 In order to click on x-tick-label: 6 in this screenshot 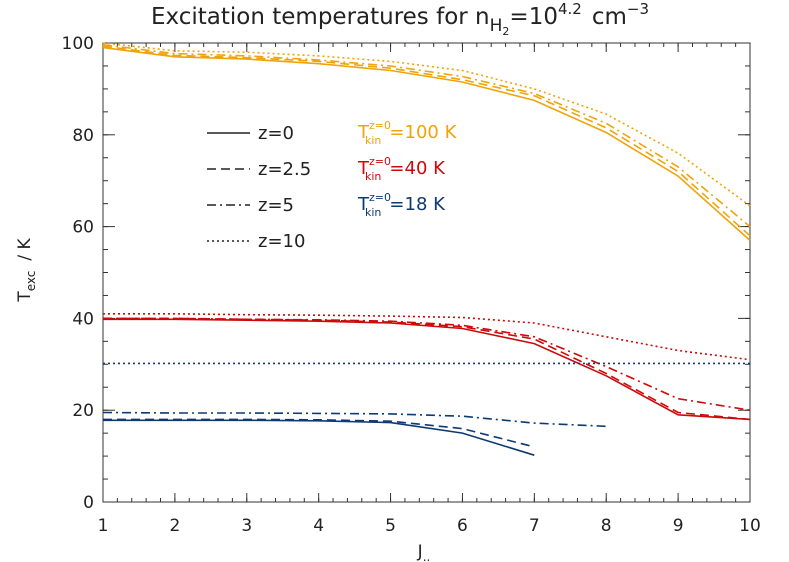, I will do `click(462, 526)`.